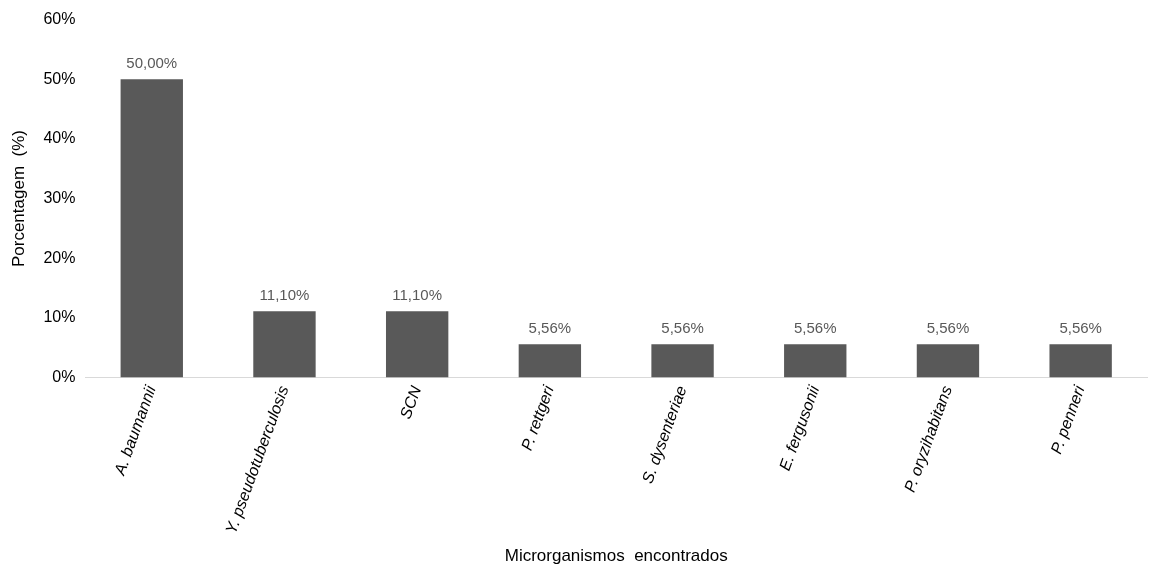 The image size is (1167, 576). What do you see at coordinates (152, 62) in the screenshot?
I see `data-label: 50,00%` at bounding box center [152, 62].